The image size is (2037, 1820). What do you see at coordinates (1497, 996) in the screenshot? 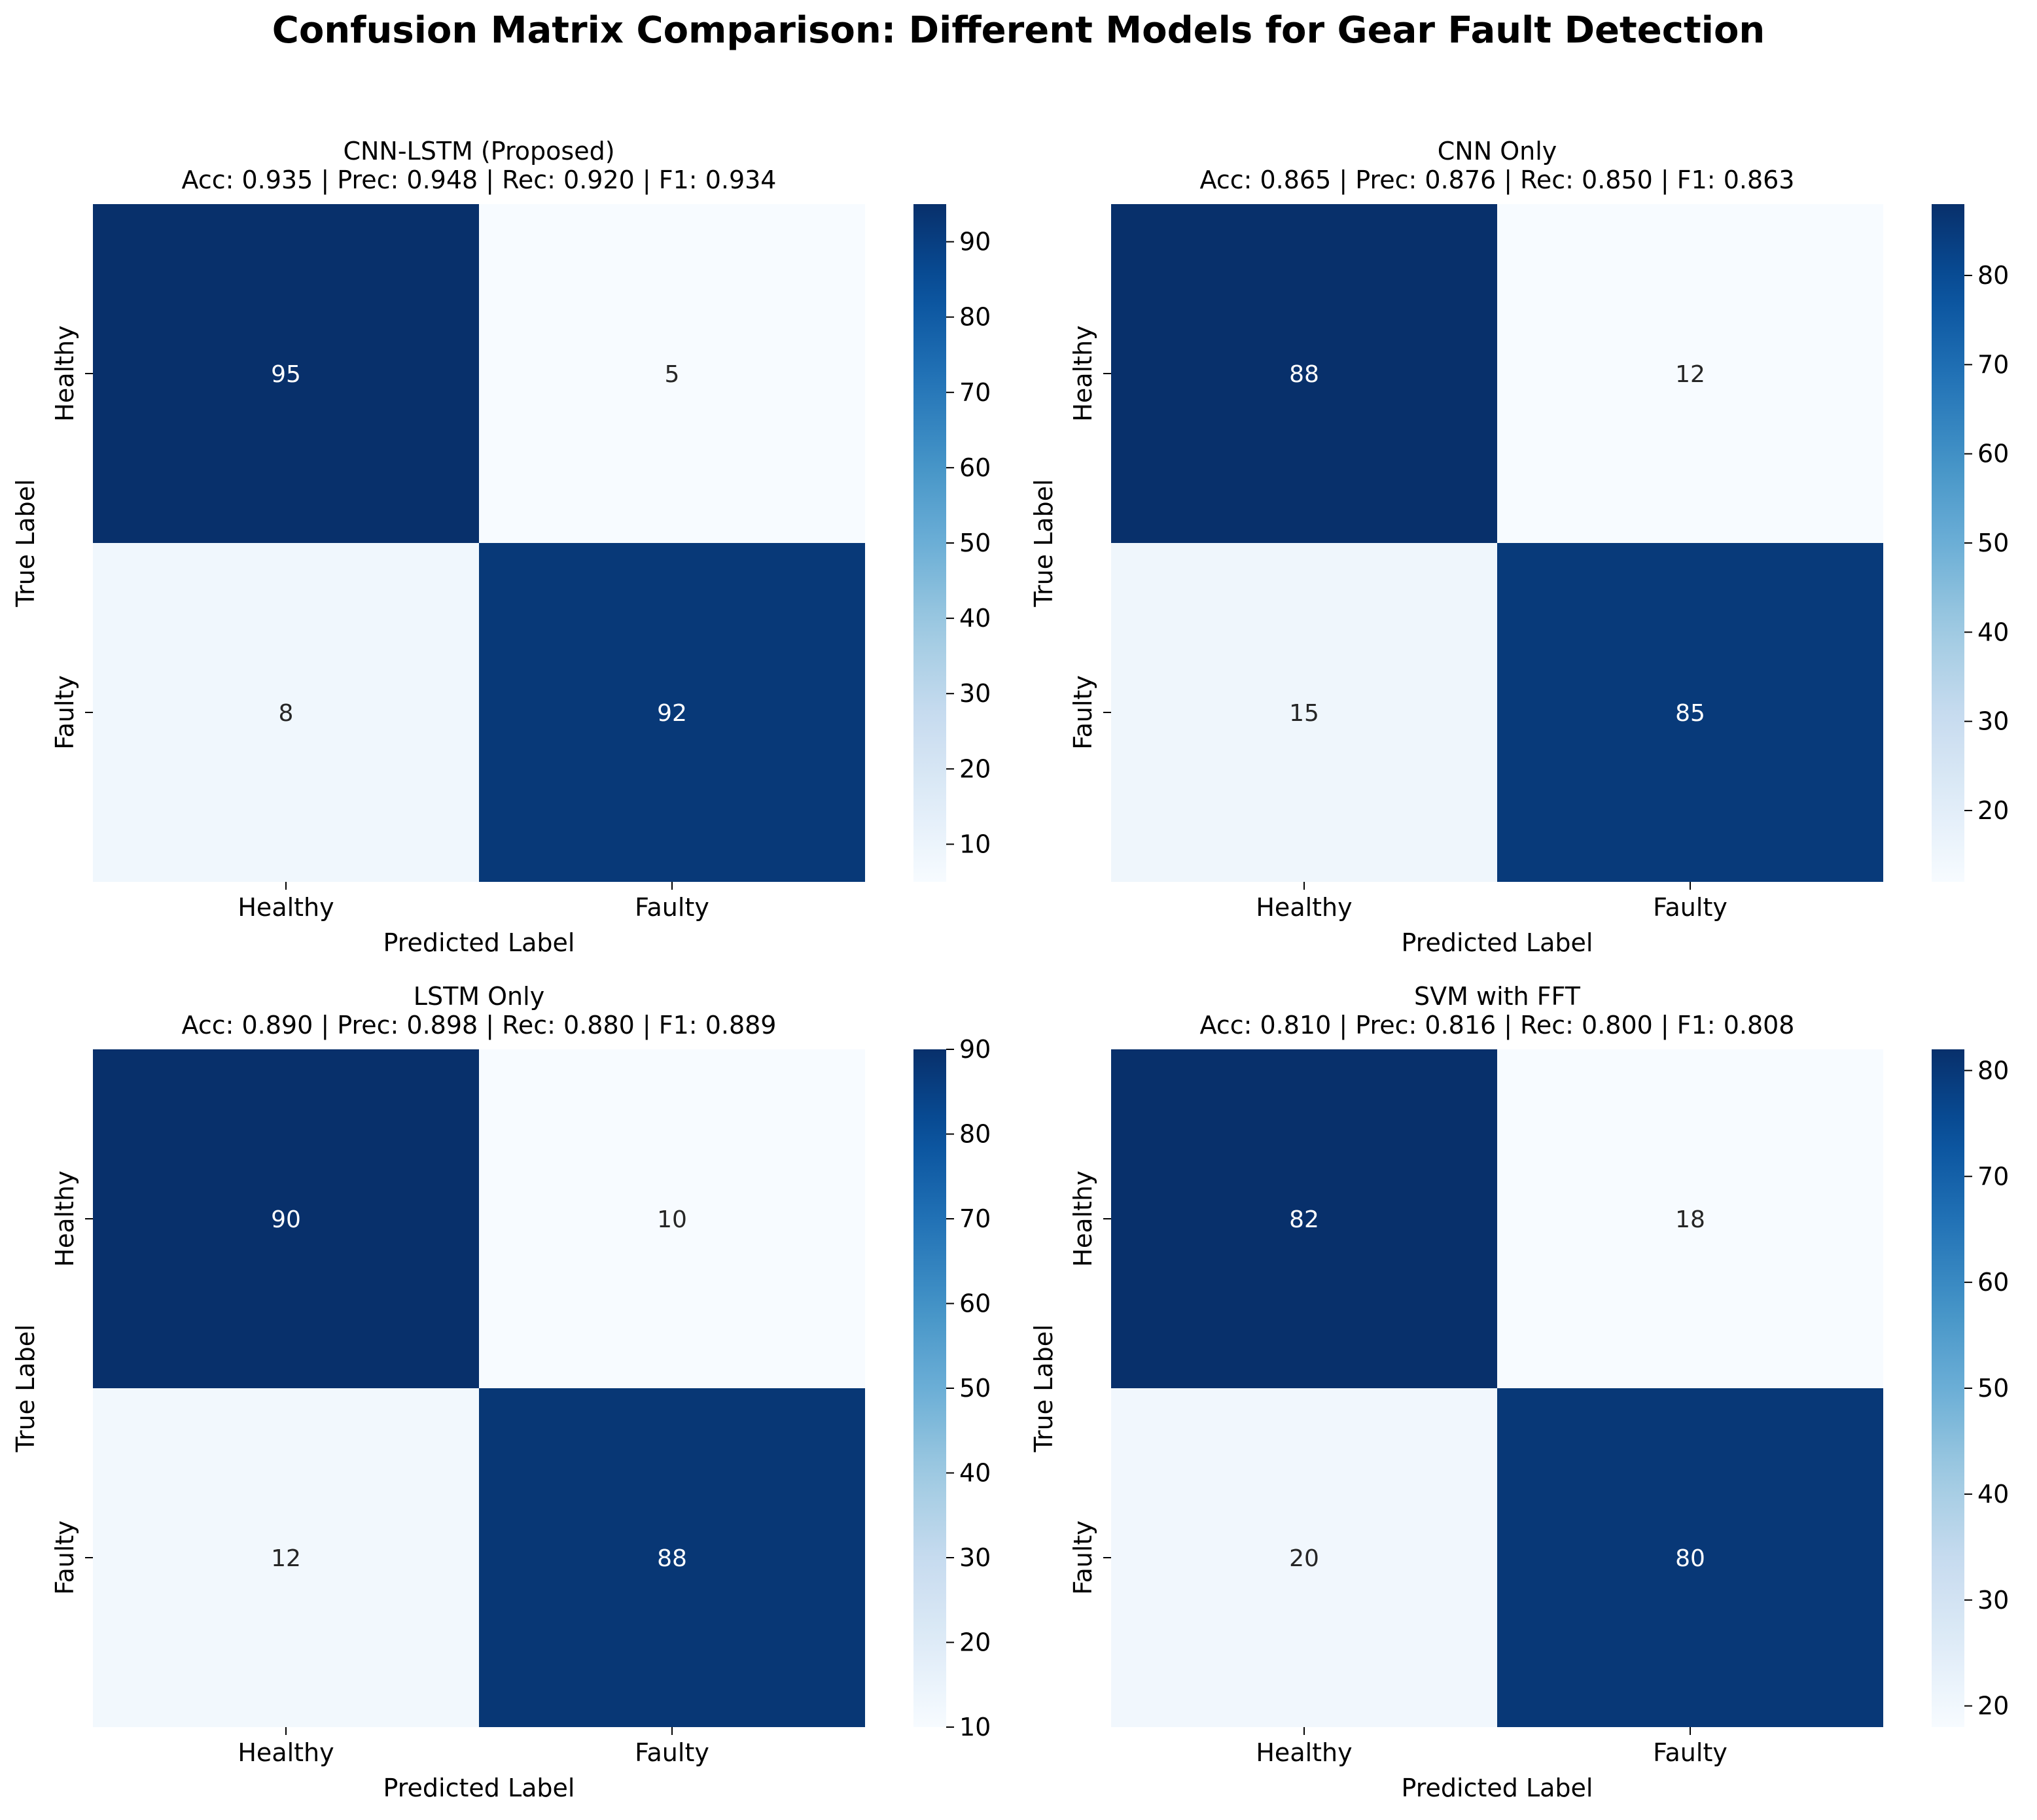
I see `panel-title: SVM with FFT` at bounding box center [1497, 996].